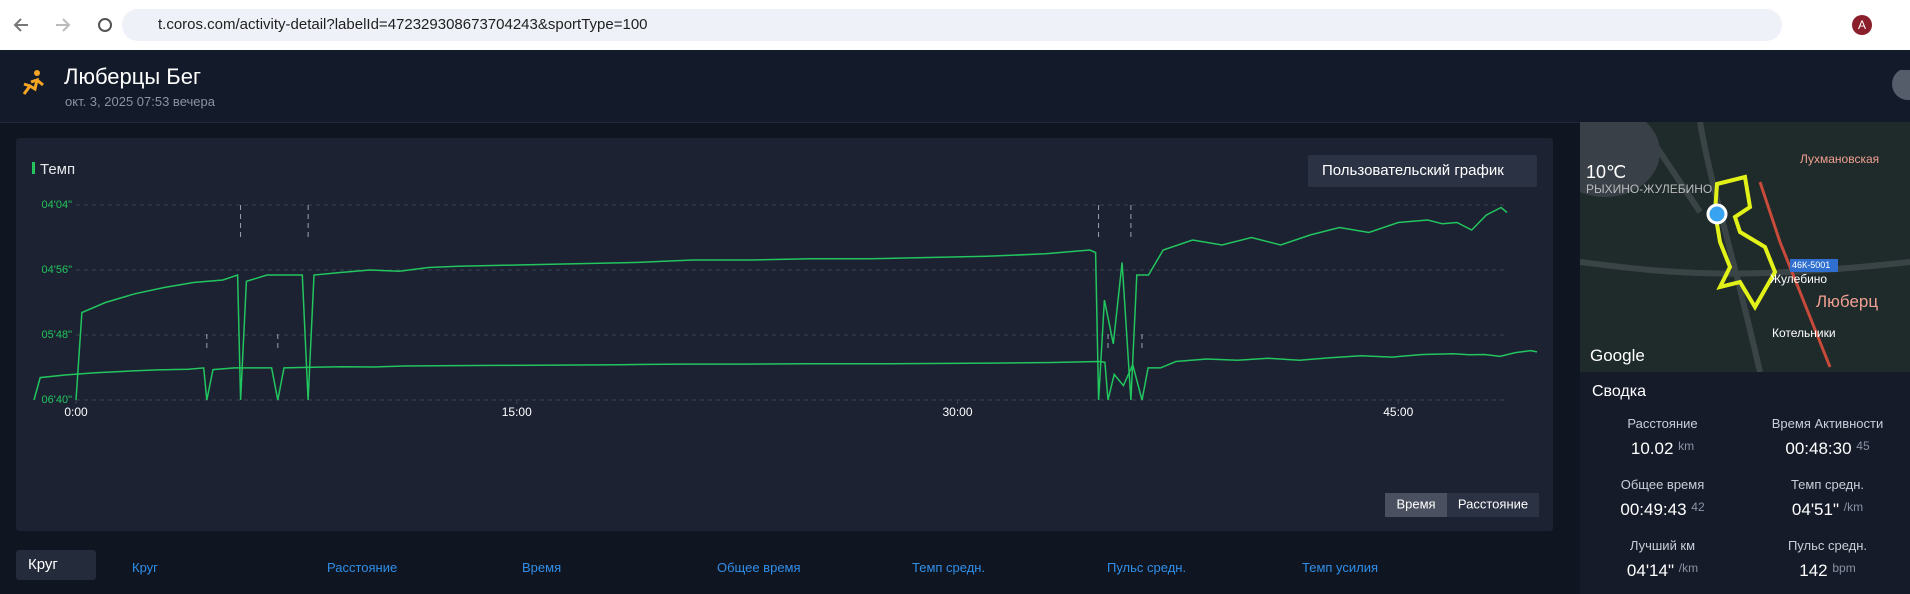  What do you see at coordinates (1650, 570) in the screenshot?
I see `stat-number: 04'14"` at bounding box center [1650, 570].